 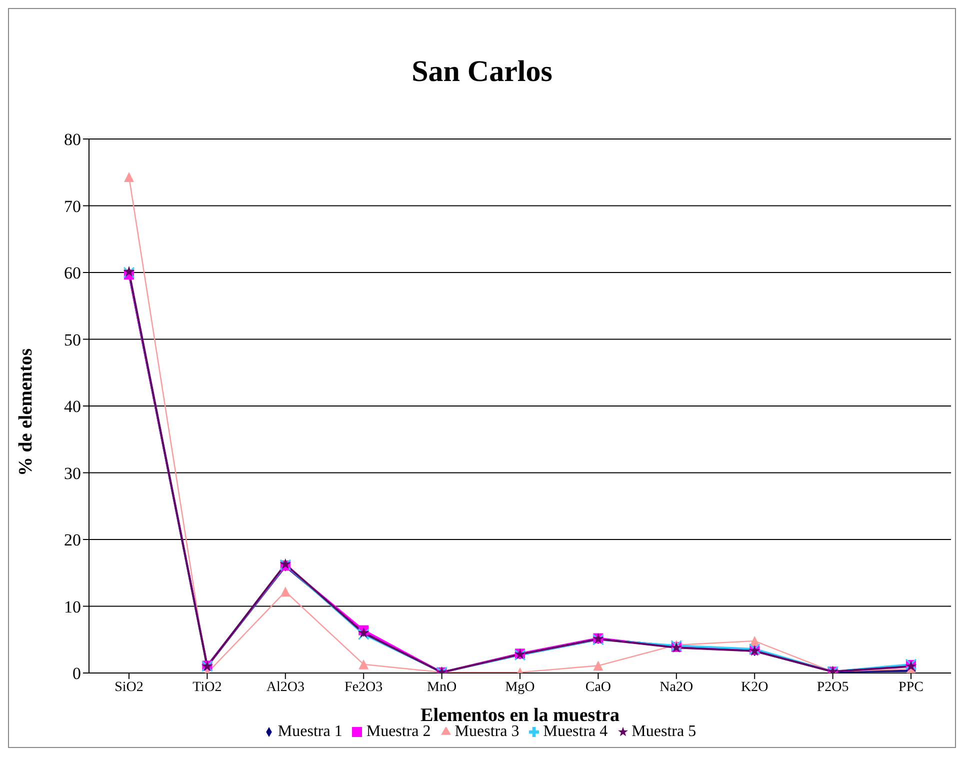 What do you see at coordinates (310, 731) in the screenshot?
I see `legend-label: Muestra 1` at bounding box center [310, 731].